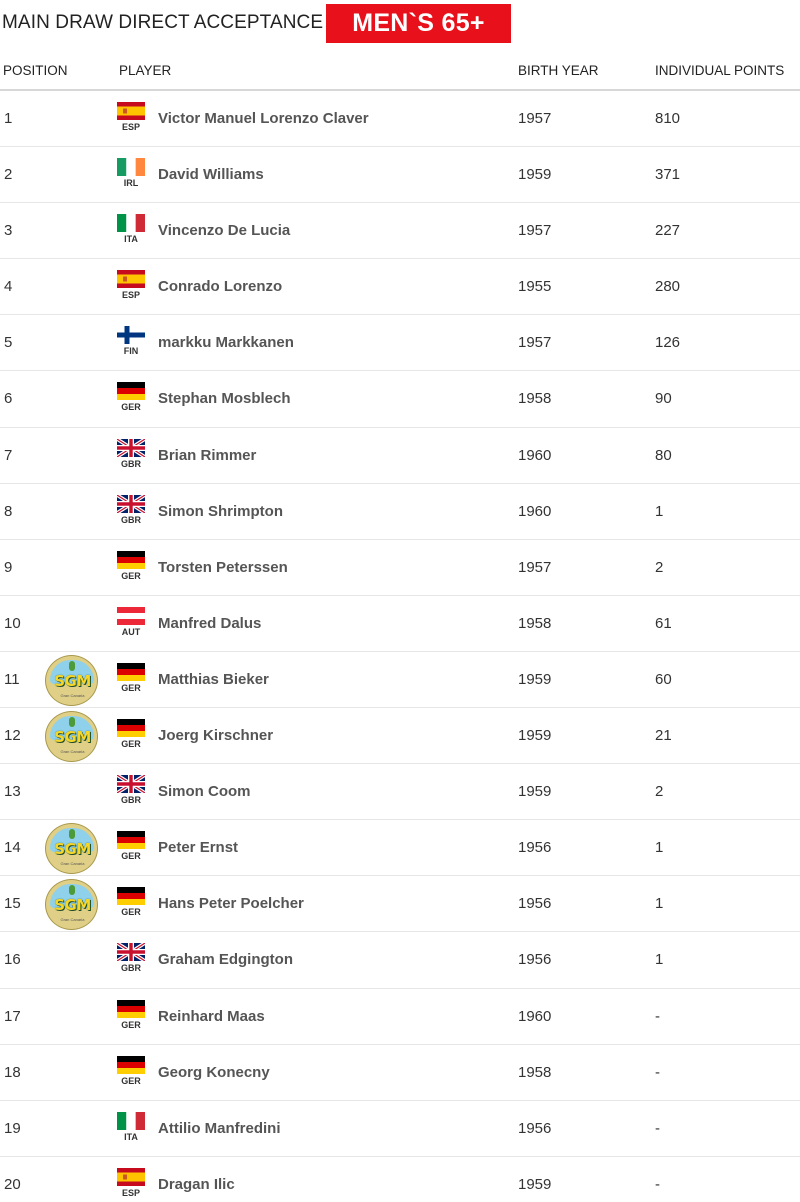 This screenshot has width=800, height=1202. I want to click on player-name: Hans Peter Poelcher, so click(231, 904).